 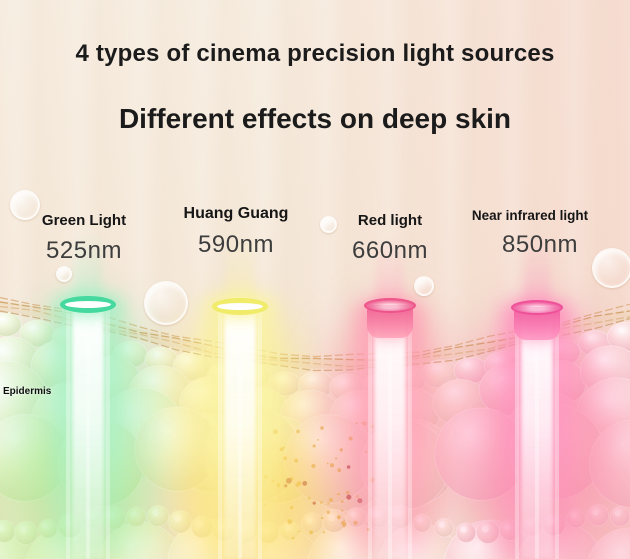 What do you see at coordinates (315, 118) in the screenshot?
I see `page-subtitle: Different effects on deep skin` at bounding box center [315, 118].